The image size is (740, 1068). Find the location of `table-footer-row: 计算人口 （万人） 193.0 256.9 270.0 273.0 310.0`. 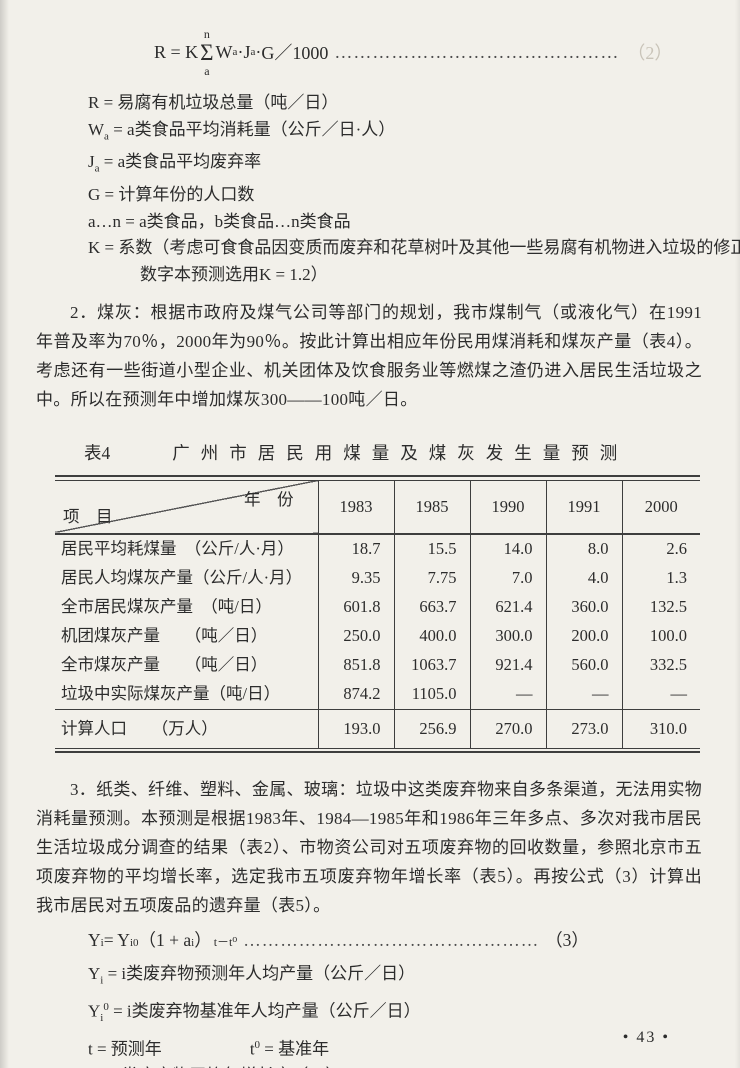

table-footer-row: 计算人口 （万人） 193.0 256.9 270.0 273.0 310.0 is located at coordinates (377, 728).